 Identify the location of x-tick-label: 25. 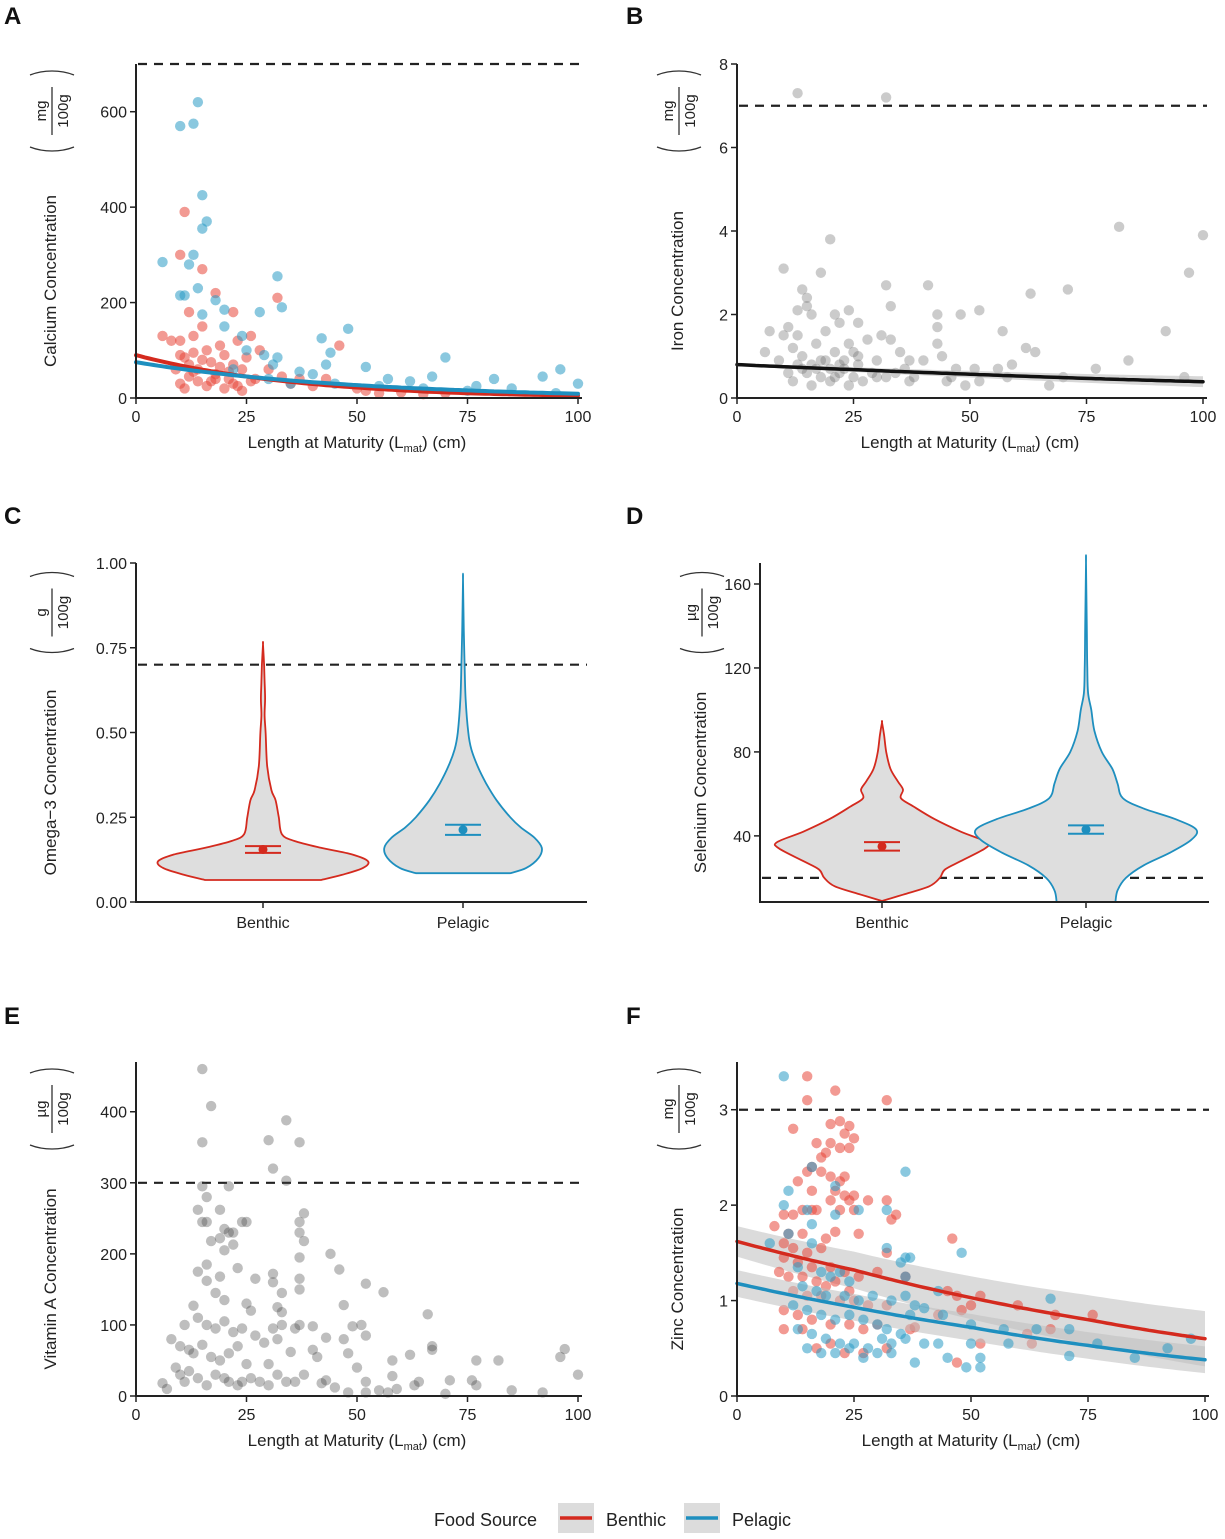
(854, 1415).